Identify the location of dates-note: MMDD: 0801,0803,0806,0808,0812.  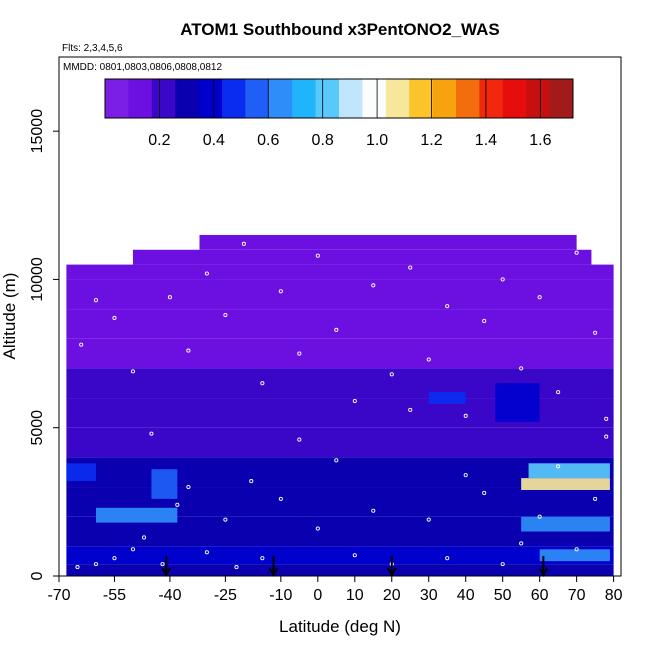
(142, 67).